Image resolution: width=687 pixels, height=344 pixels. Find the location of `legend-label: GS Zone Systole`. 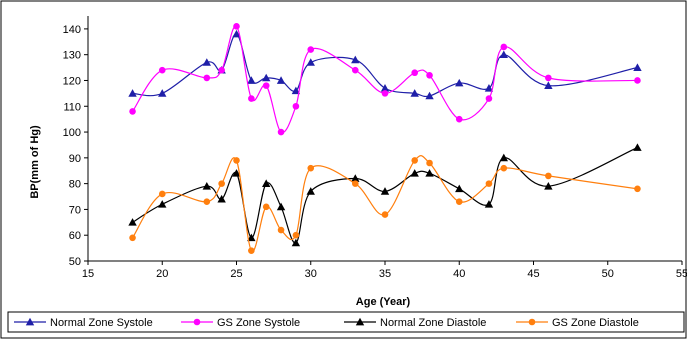

legend-label: GS Zone Systole is located at coordinates (258, 323).